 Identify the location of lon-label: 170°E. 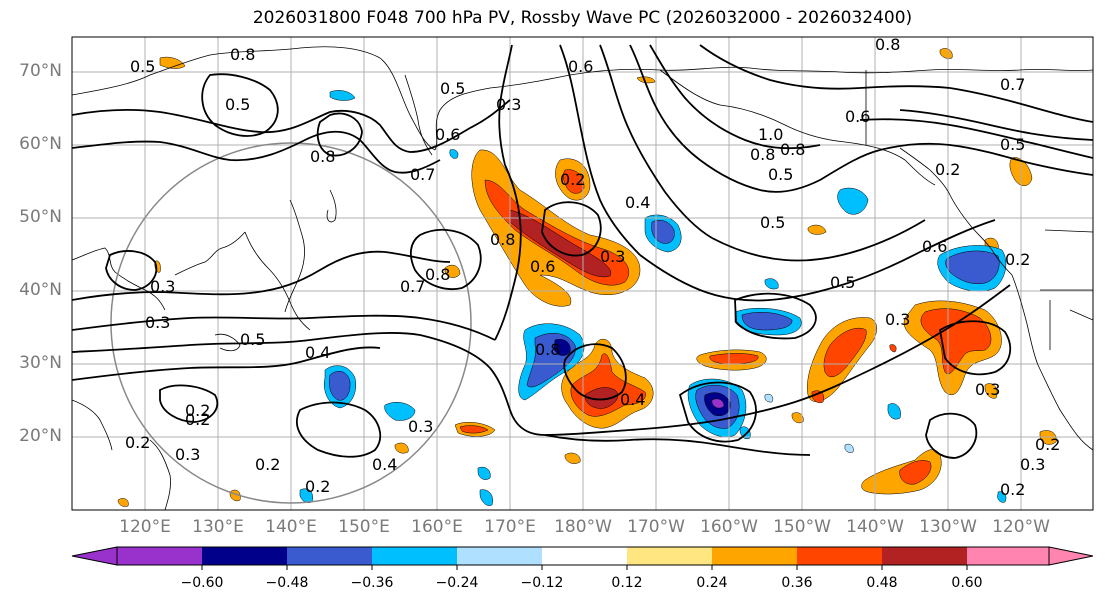
(510, 527).